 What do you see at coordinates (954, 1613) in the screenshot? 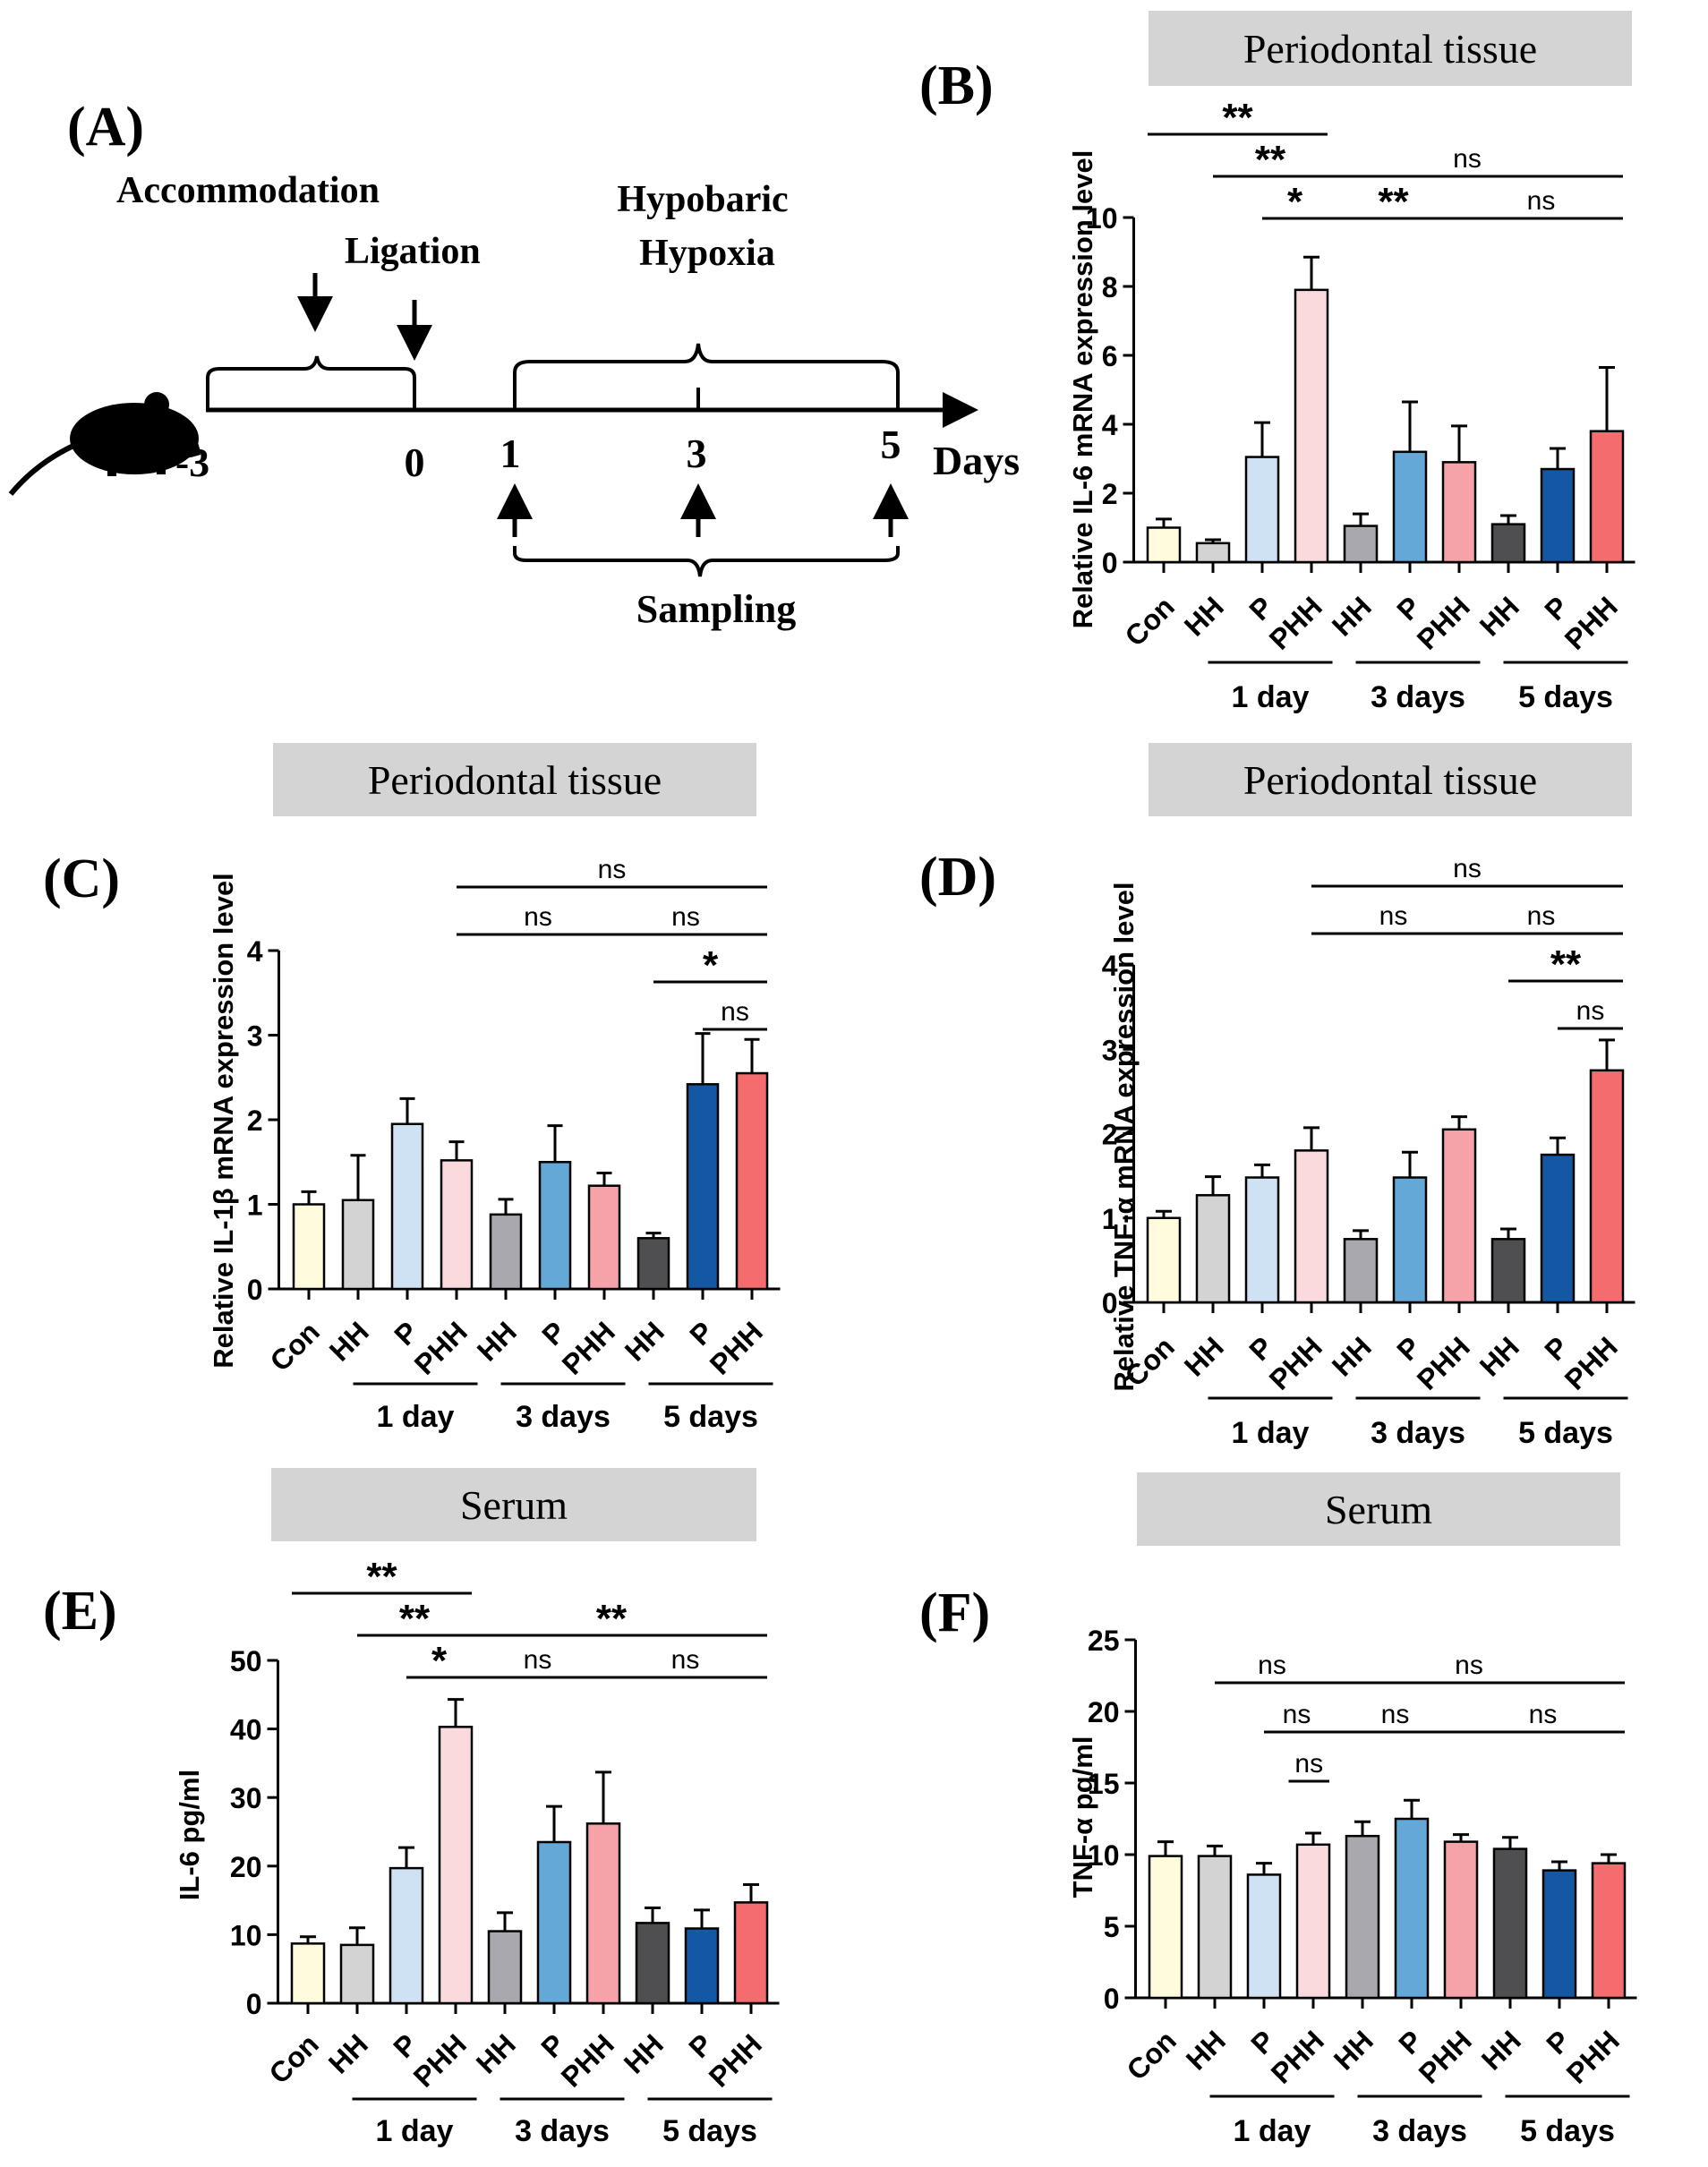
I see `panel-label-f: (F)` at bounding box center [954, 1613].